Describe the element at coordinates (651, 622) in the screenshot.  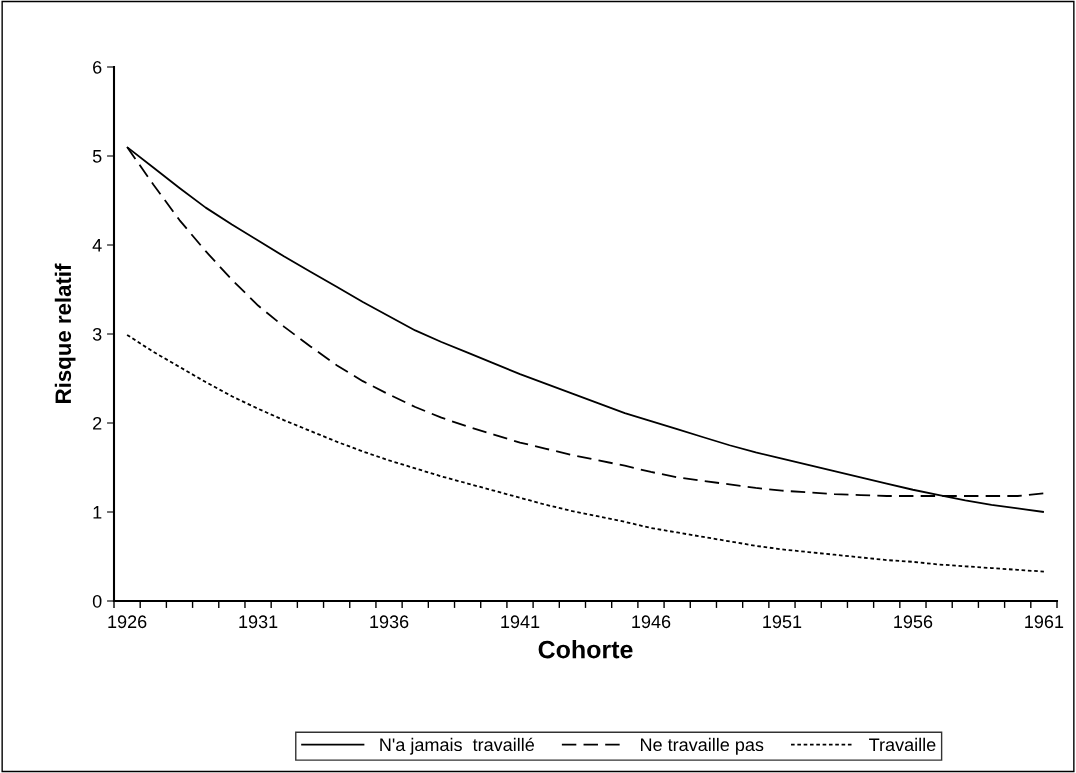
I see `x-tick-label: 1946` at that location.